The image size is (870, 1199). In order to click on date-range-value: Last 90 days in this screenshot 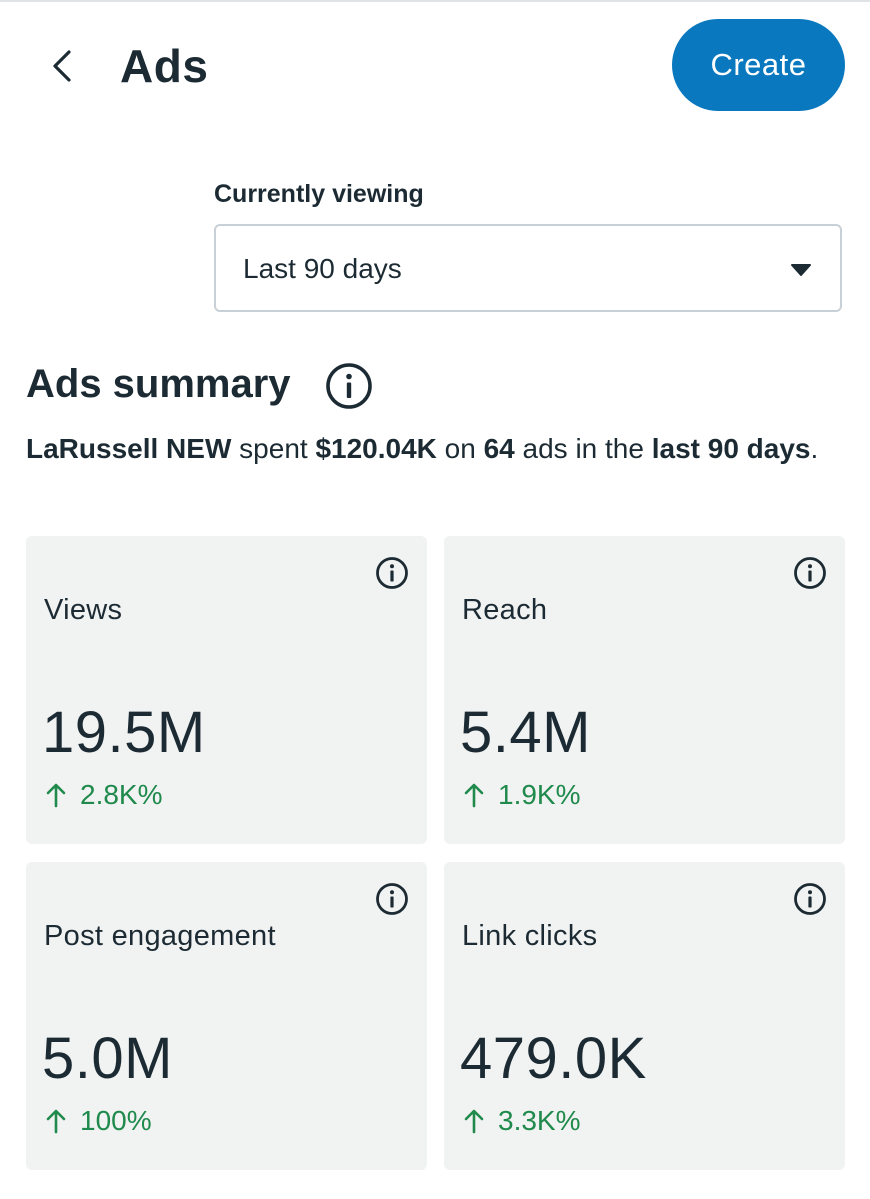, I will do `click(322, 268)`.